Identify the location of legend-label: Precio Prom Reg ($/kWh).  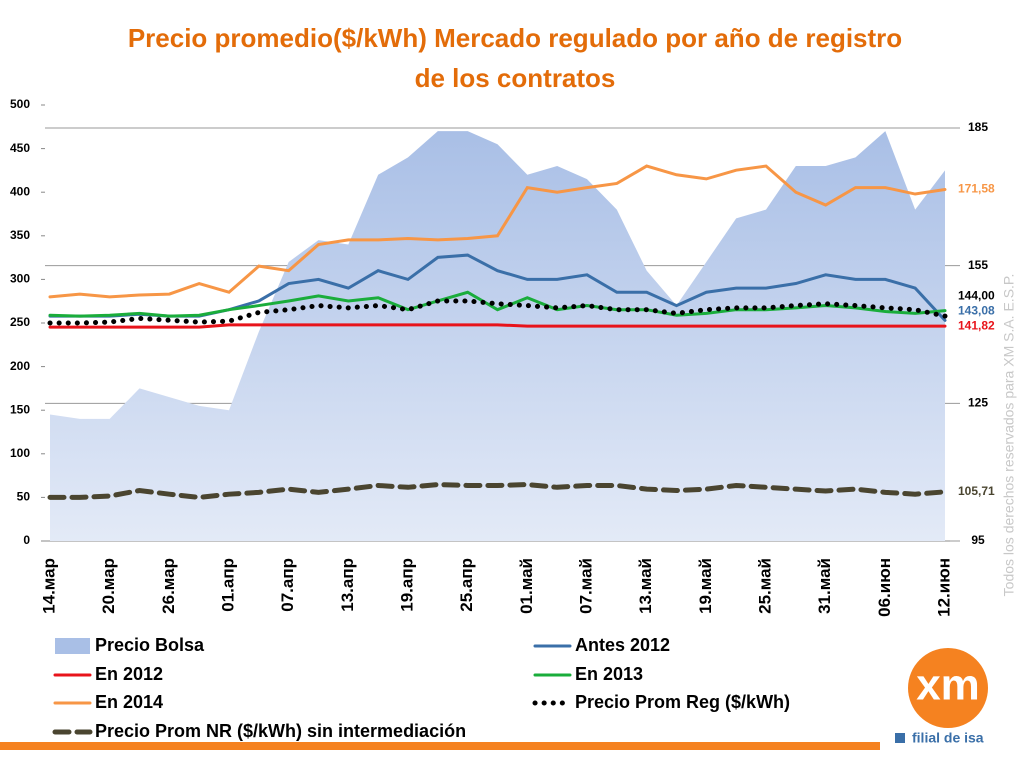
(682, 702).